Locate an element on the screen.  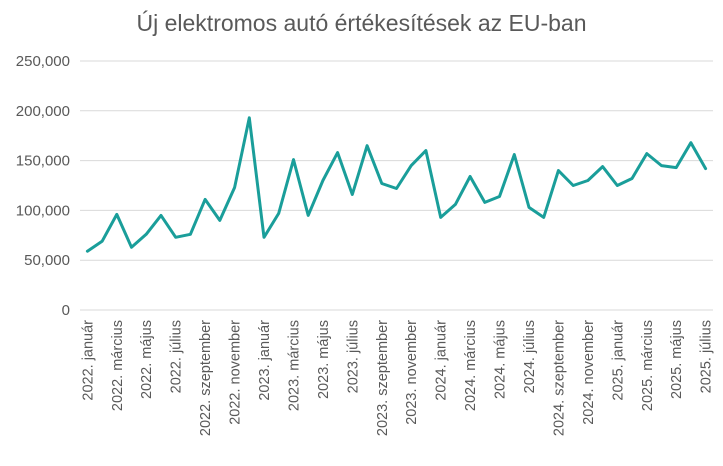
x-tick-label: 2025. március is located at coordinates (648, 365).